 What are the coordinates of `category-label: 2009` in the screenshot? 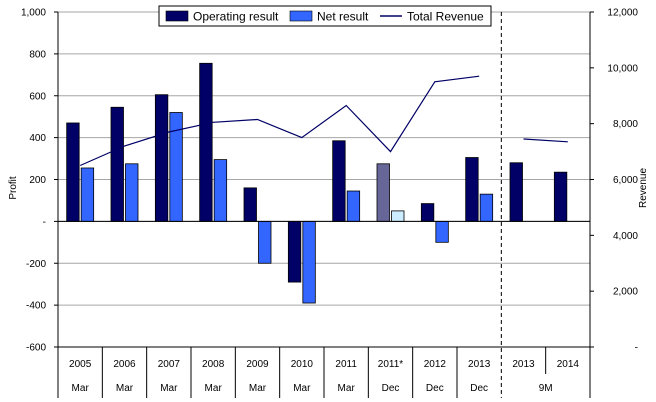 It's located at (257, 364).